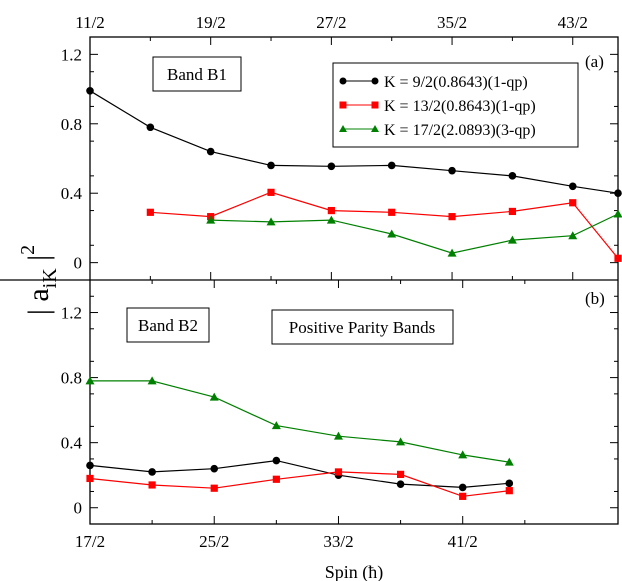 The height and width of the screenshot is (581, 622). Describe the element at coordinates (50, 278) in the screenshot. I see `y-axis-label-subscript: iK` at that location.